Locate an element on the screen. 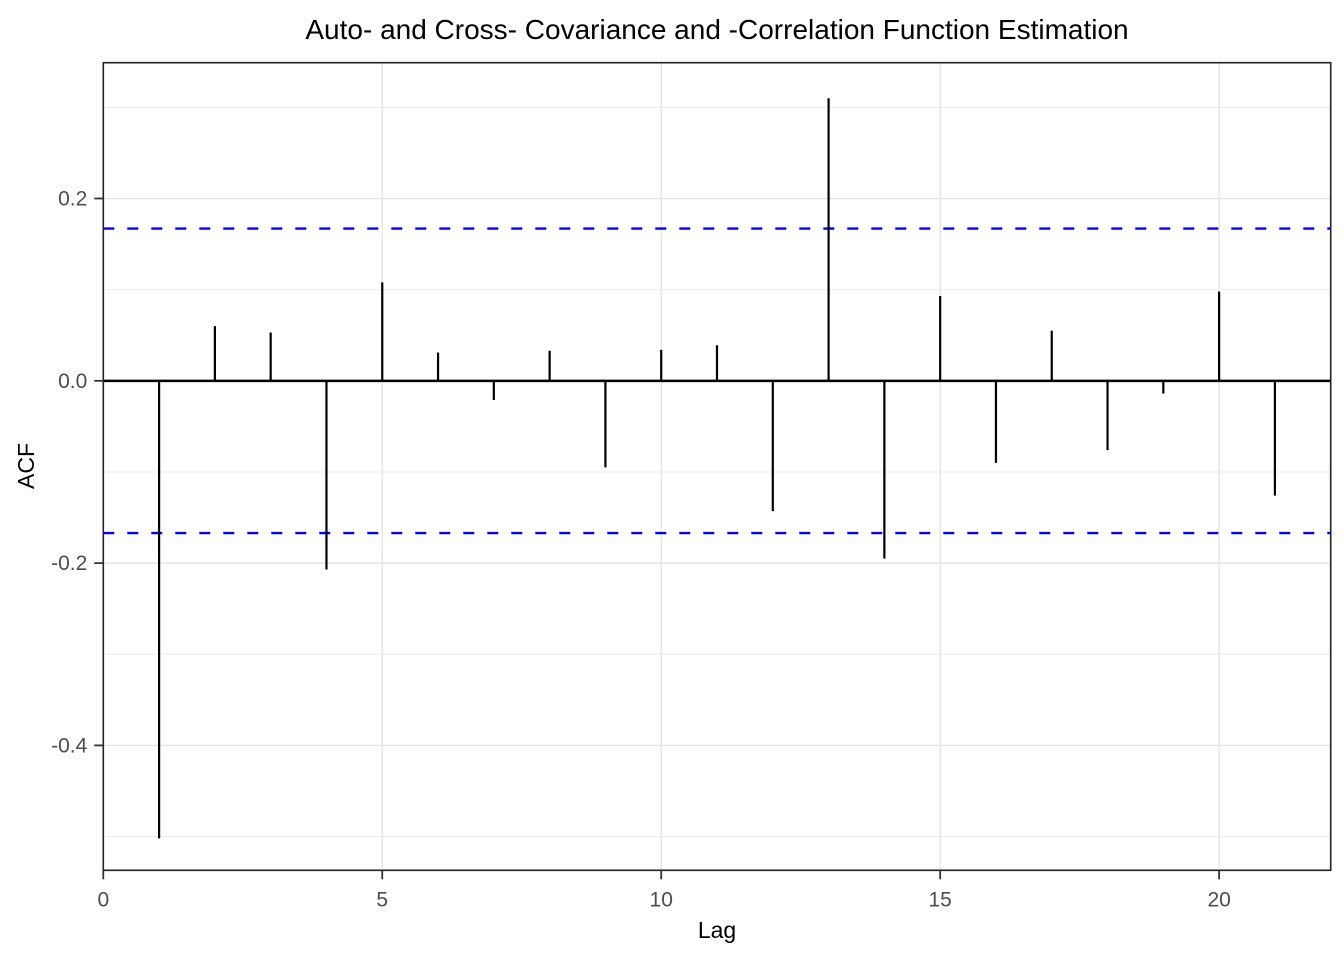  y-axis-title: ACF is located at coordinates (26, 466).